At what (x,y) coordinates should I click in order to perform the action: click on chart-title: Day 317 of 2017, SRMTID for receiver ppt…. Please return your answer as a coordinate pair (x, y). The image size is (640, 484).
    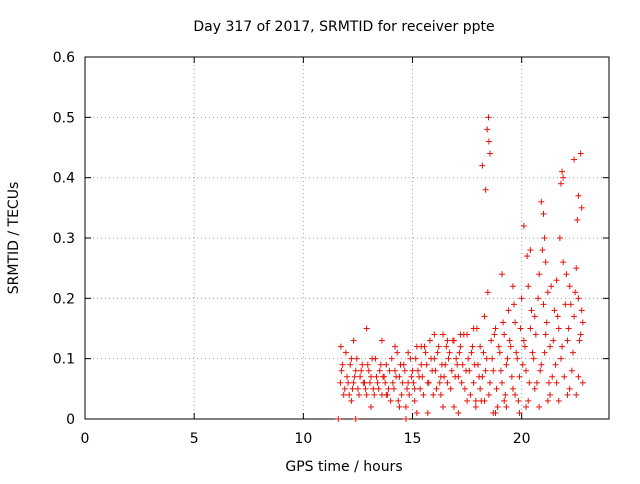
    Looking at the image, I should click on (343, 27).